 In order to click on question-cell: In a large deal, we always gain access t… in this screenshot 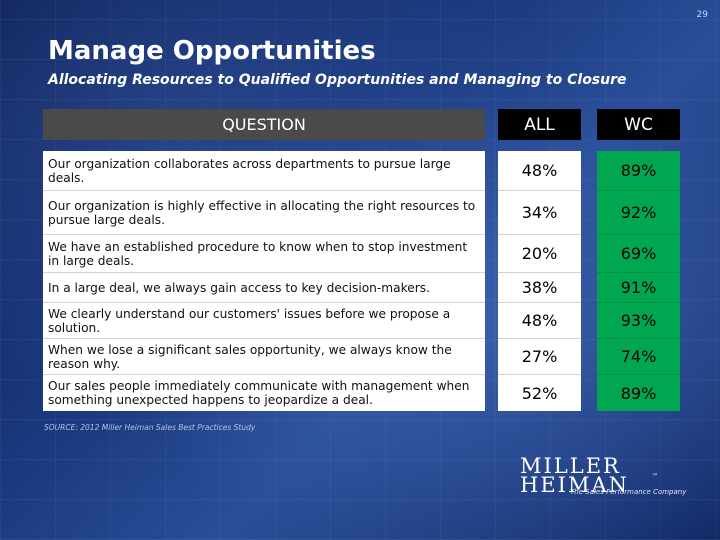, I will do `click(264, 288)`.